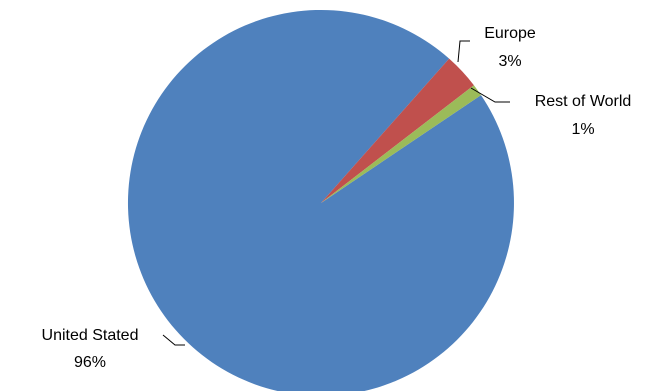  Describe the element at coordinates (583, 101) in the screenshot. I see `data-label-rest-of-world-name: Rest of World` at that location.